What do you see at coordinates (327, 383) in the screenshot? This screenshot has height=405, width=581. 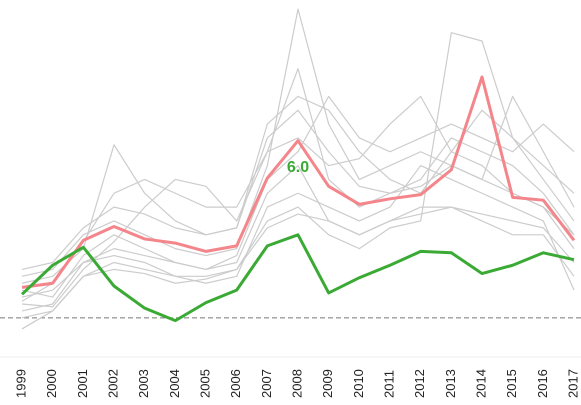 I see `x-tick-label: 2009` at bounding box center [327, 383].